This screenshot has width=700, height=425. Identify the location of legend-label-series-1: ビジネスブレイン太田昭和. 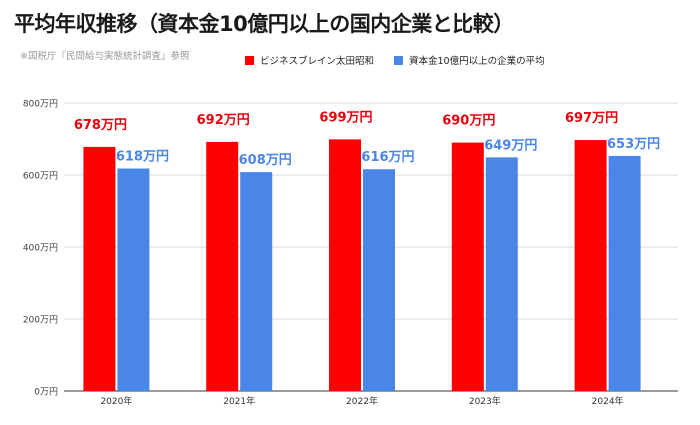
(317, 61).